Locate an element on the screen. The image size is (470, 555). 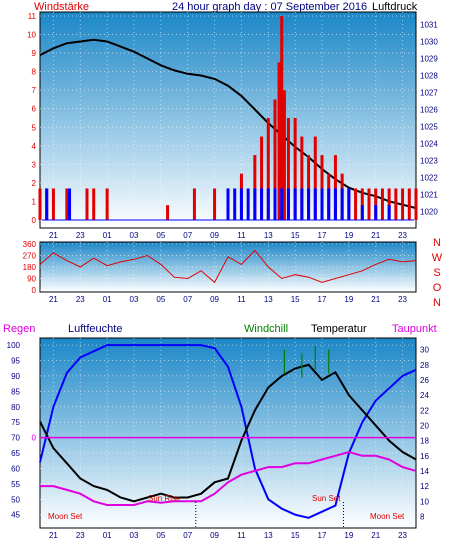
wind-tick-label: 10 is located at coordinates (31, 35).